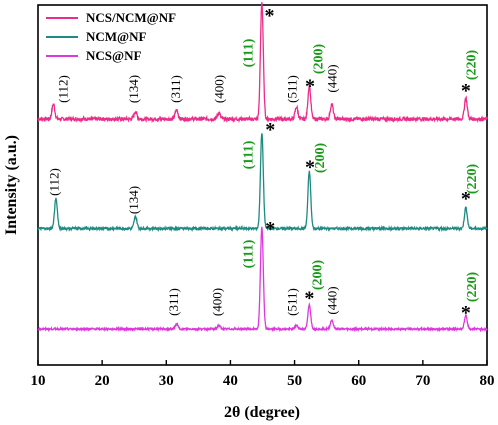  Describe the element at coordinates (102, 381) in the screenshot. I see `x-tick-label: 20` at that location.